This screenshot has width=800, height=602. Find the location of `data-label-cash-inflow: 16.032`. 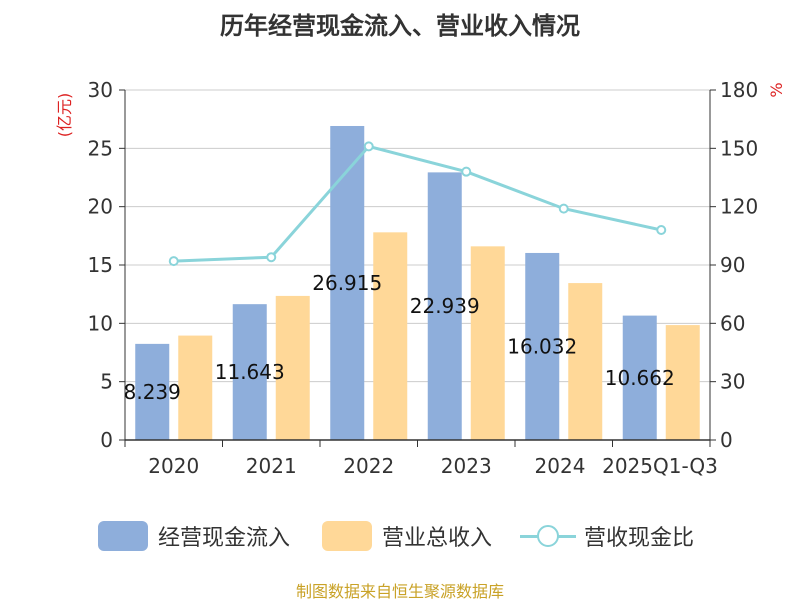

data-label-cash-inflow: 16.032 is located at coordinates (542, 346).